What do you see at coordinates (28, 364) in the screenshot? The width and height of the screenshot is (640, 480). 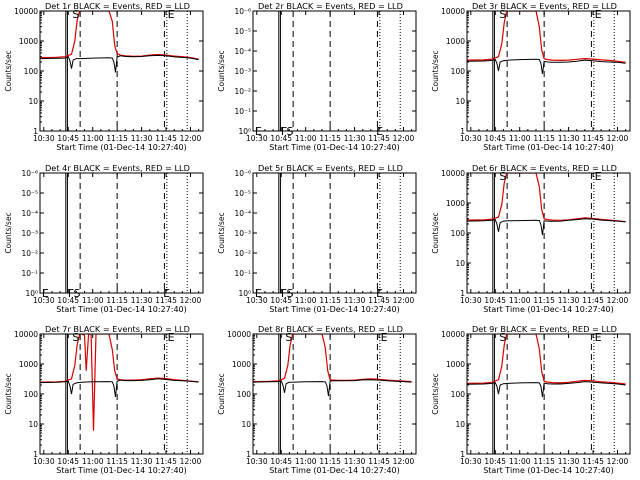 I see `y-tick-label: 1000` at bounding box center [28, 364].